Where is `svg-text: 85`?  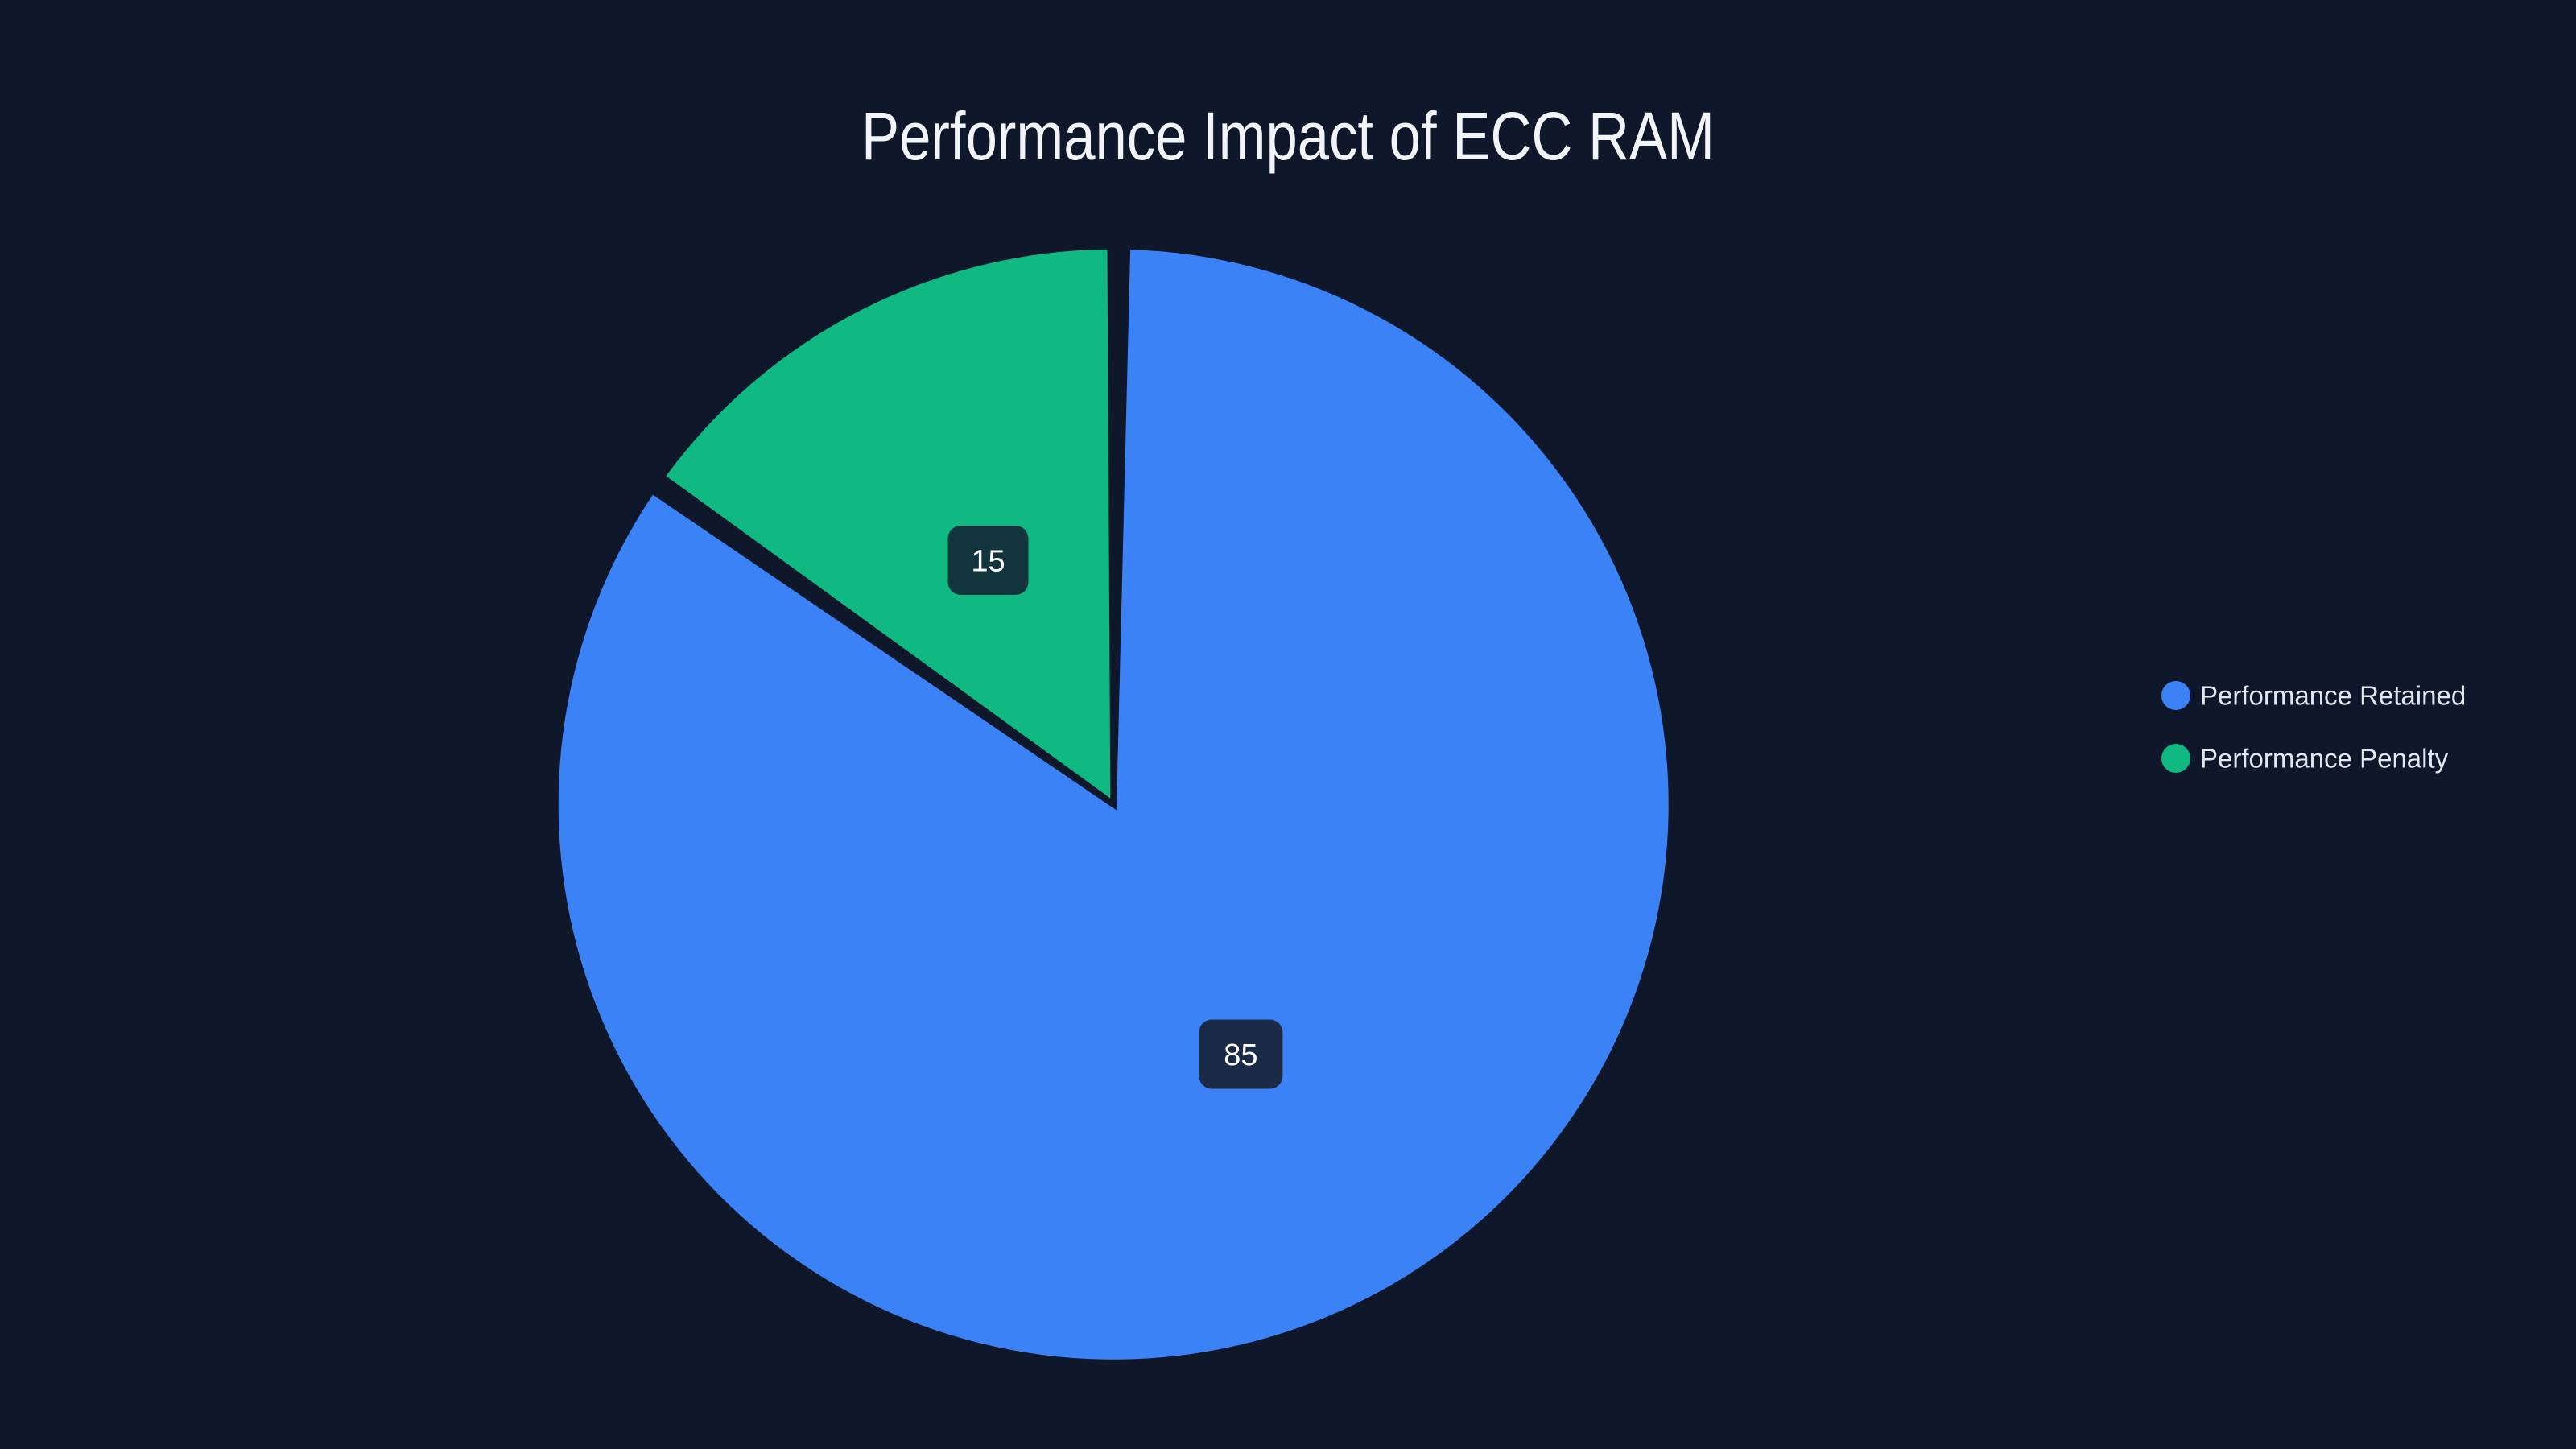
svg-text: 85 is located at coordinates (1240, 1055).